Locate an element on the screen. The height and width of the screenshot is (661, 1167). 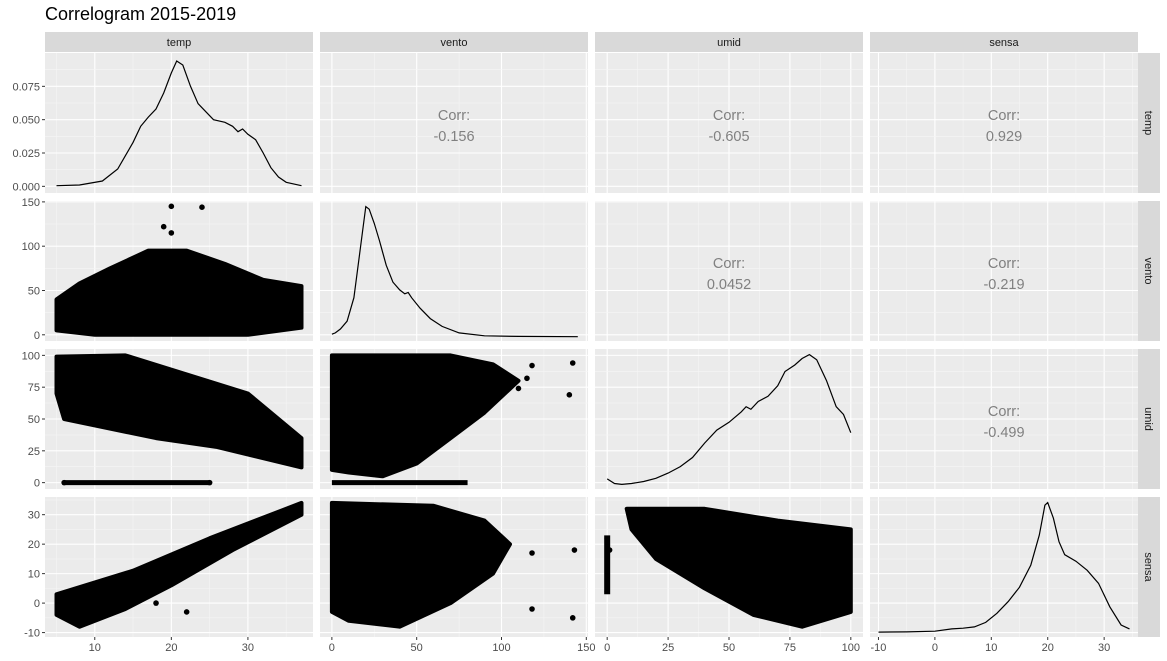
y-tick-label-vento: 100 is located at coordinates (31, 247).